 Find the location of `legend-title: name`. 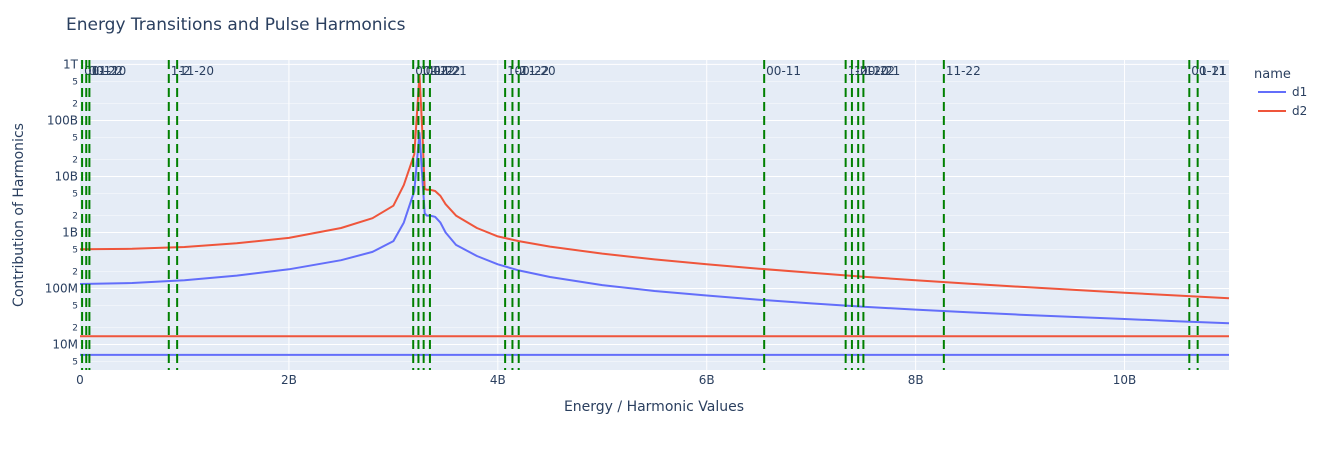

legend-title: name is located at coordinates (1272, 74).